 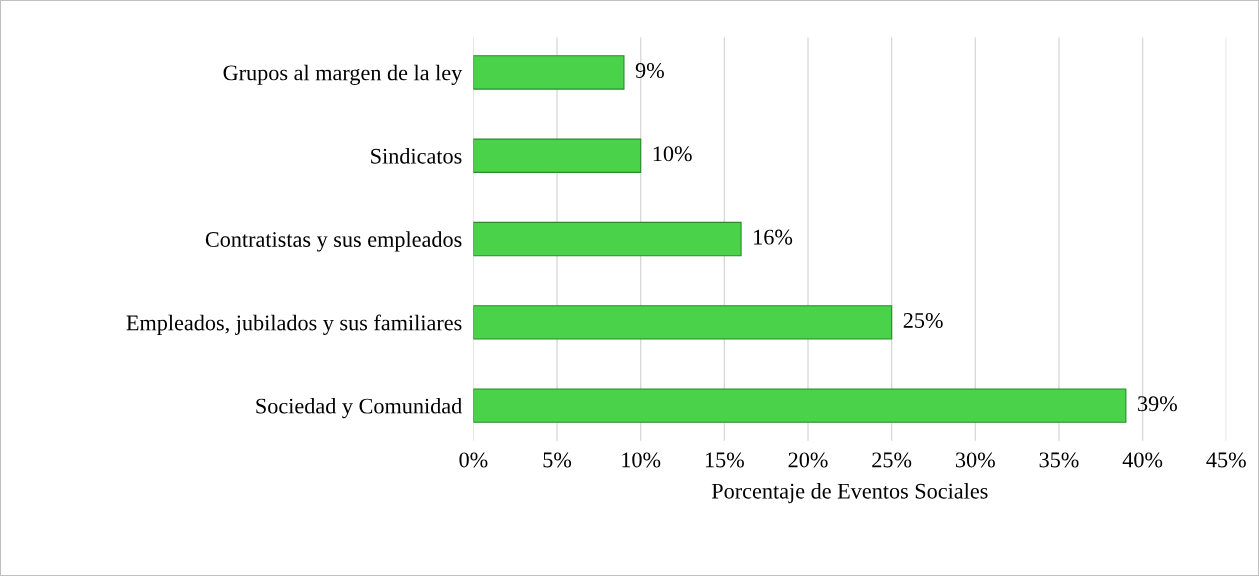 I want to click on x-tick-label: 25%, so click(x=892, y=460).